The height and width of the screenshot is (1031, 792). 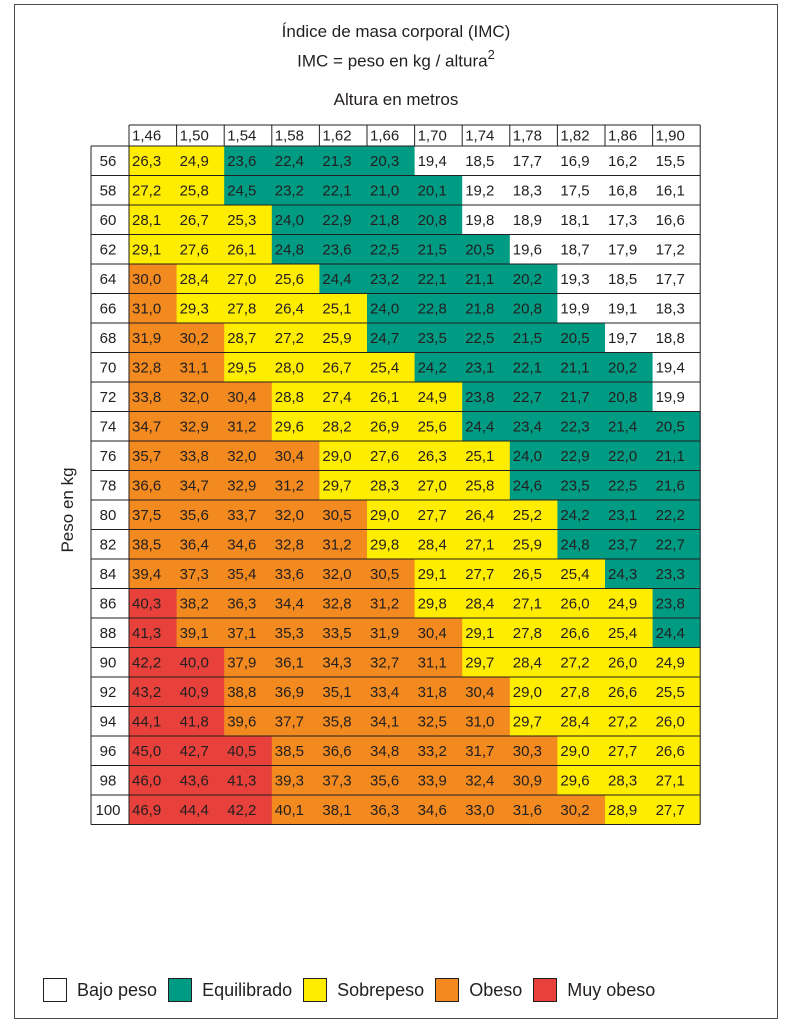 What do you see at coordinates (108, 751) in the screenshot?
I see `weight-label: 96` at bounding box center [108, 751].